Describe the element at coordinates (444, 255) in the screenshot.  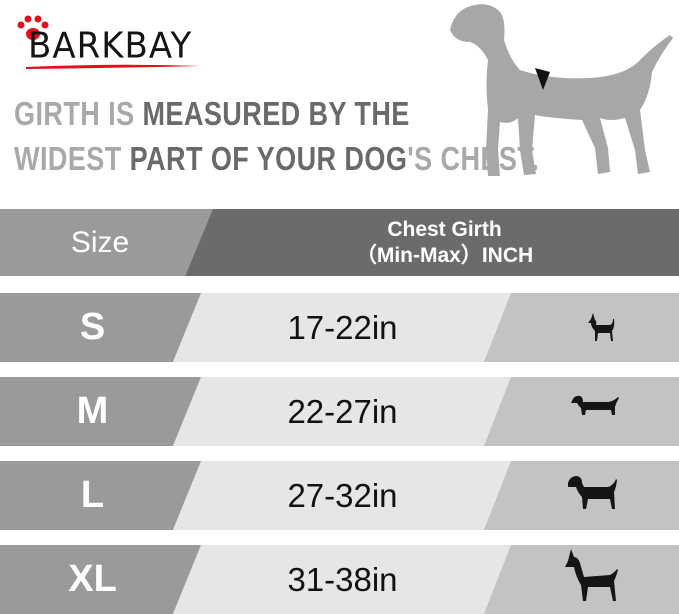
I see `header-girth-unit: （Min-Max）INCH` at that location.